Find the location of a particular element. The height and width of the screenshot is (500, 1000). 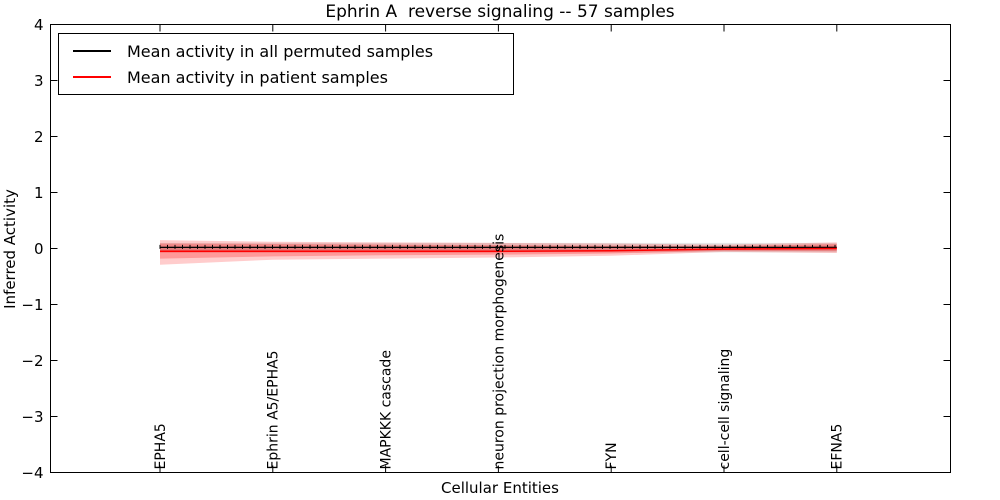

y-tick-label: −3 is located at coordinates (32, 417).